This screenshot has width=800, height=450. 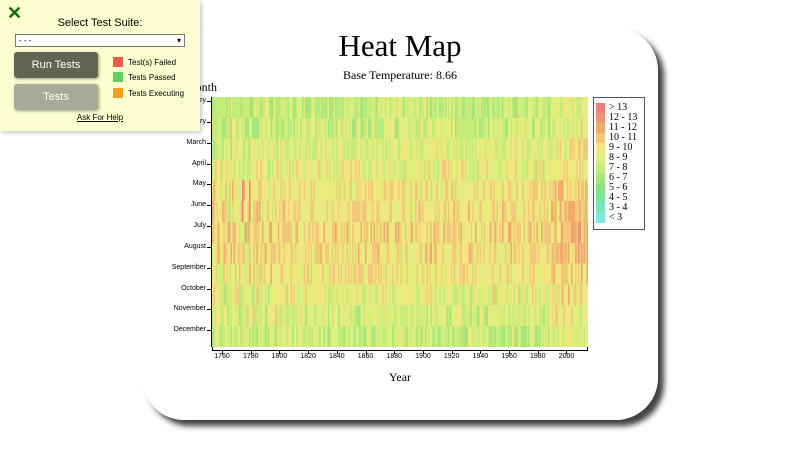 I want to click on tests-button: Tests, so click(x=56, y=97).